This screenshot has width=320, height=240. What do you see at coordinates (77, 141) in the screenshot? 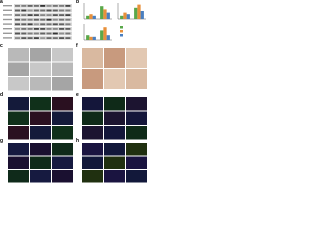
I see `panel-label: h` at bounding box center [77, 141].